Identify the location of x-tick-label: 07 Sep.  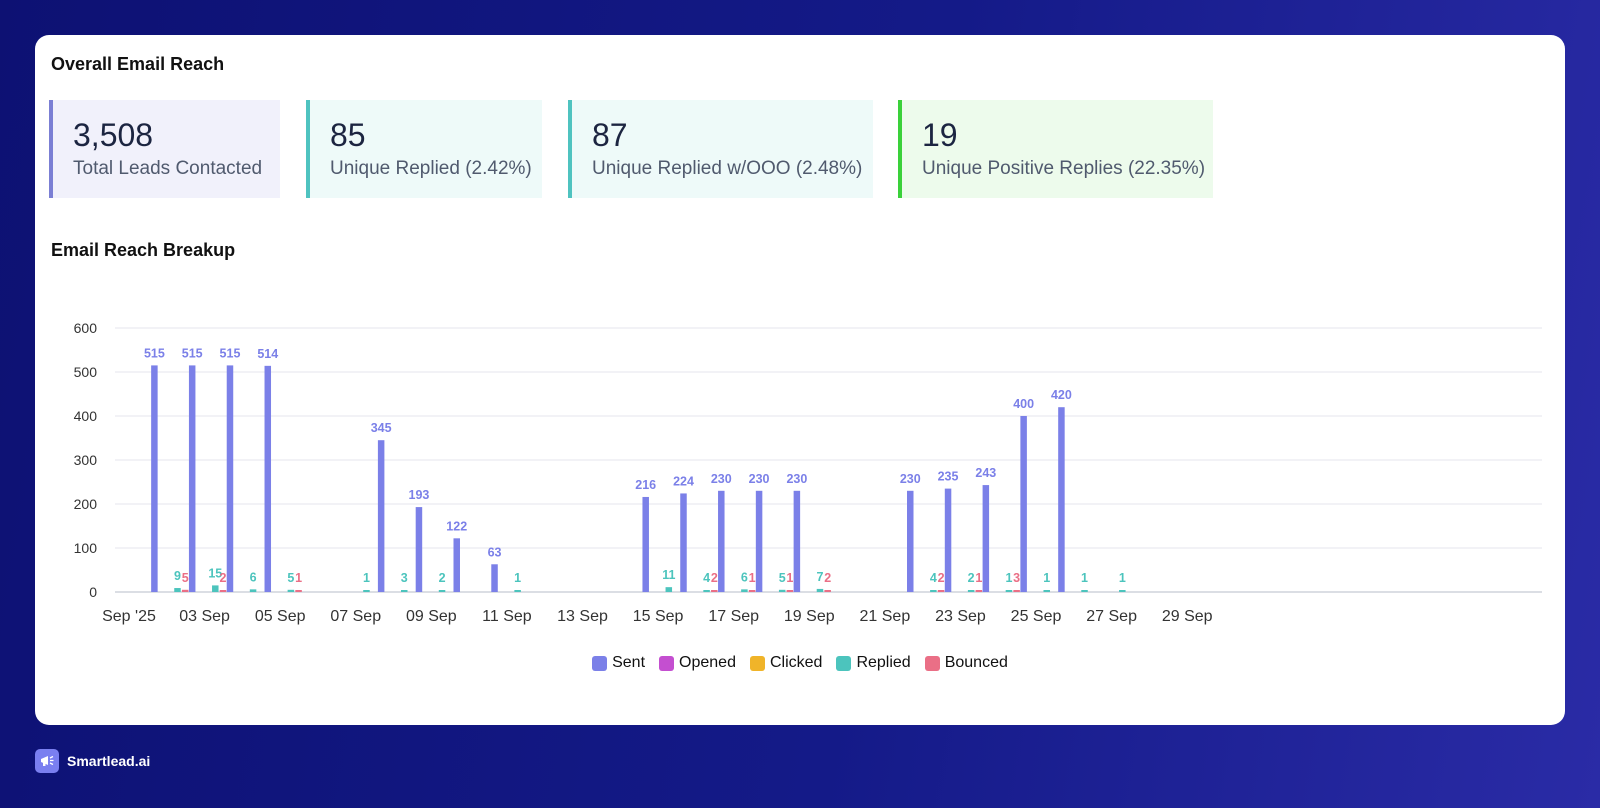
(355, 616).